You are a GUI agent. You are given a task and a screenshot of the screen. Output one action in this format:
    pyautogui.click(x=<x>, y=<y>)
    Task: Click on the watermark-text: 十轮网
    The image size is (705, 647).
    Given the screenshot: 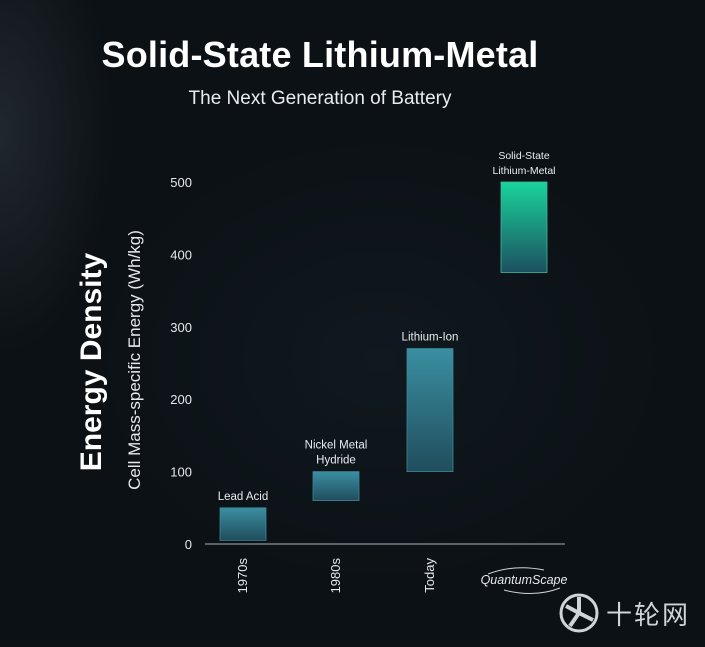 What is the action you would take?
    pyautogui.click(x=648, y=614)
    